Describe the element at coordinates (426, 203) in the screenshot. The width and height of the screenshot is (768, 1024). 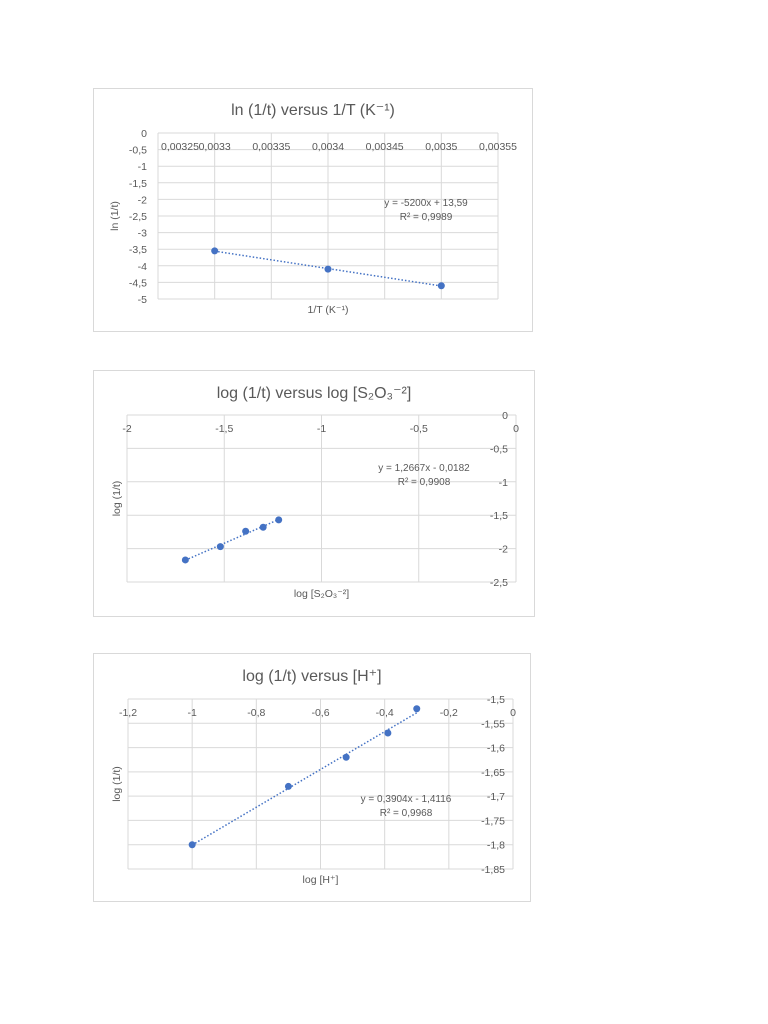
I see `trendline-equation: y = -5200x + 13,59` at that location.